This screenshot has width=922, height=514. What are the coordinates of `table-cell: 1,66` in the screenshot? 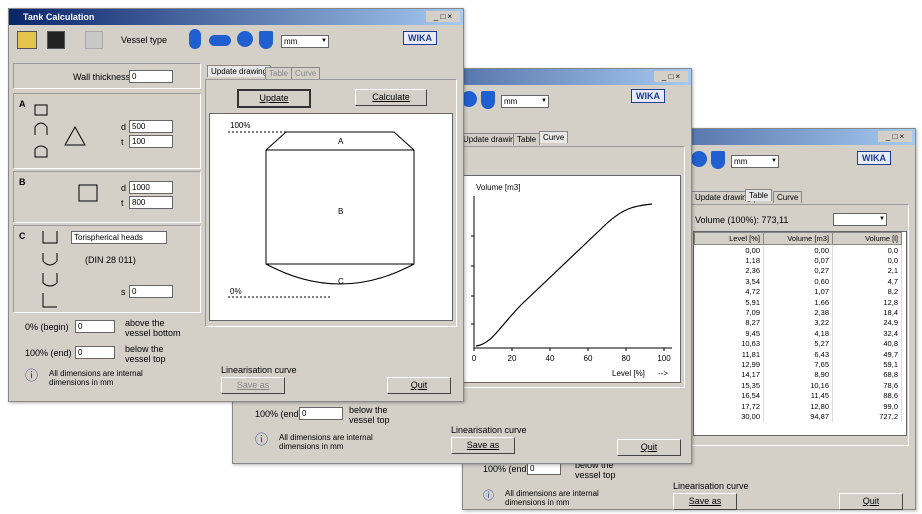 It's located at (798, 302).